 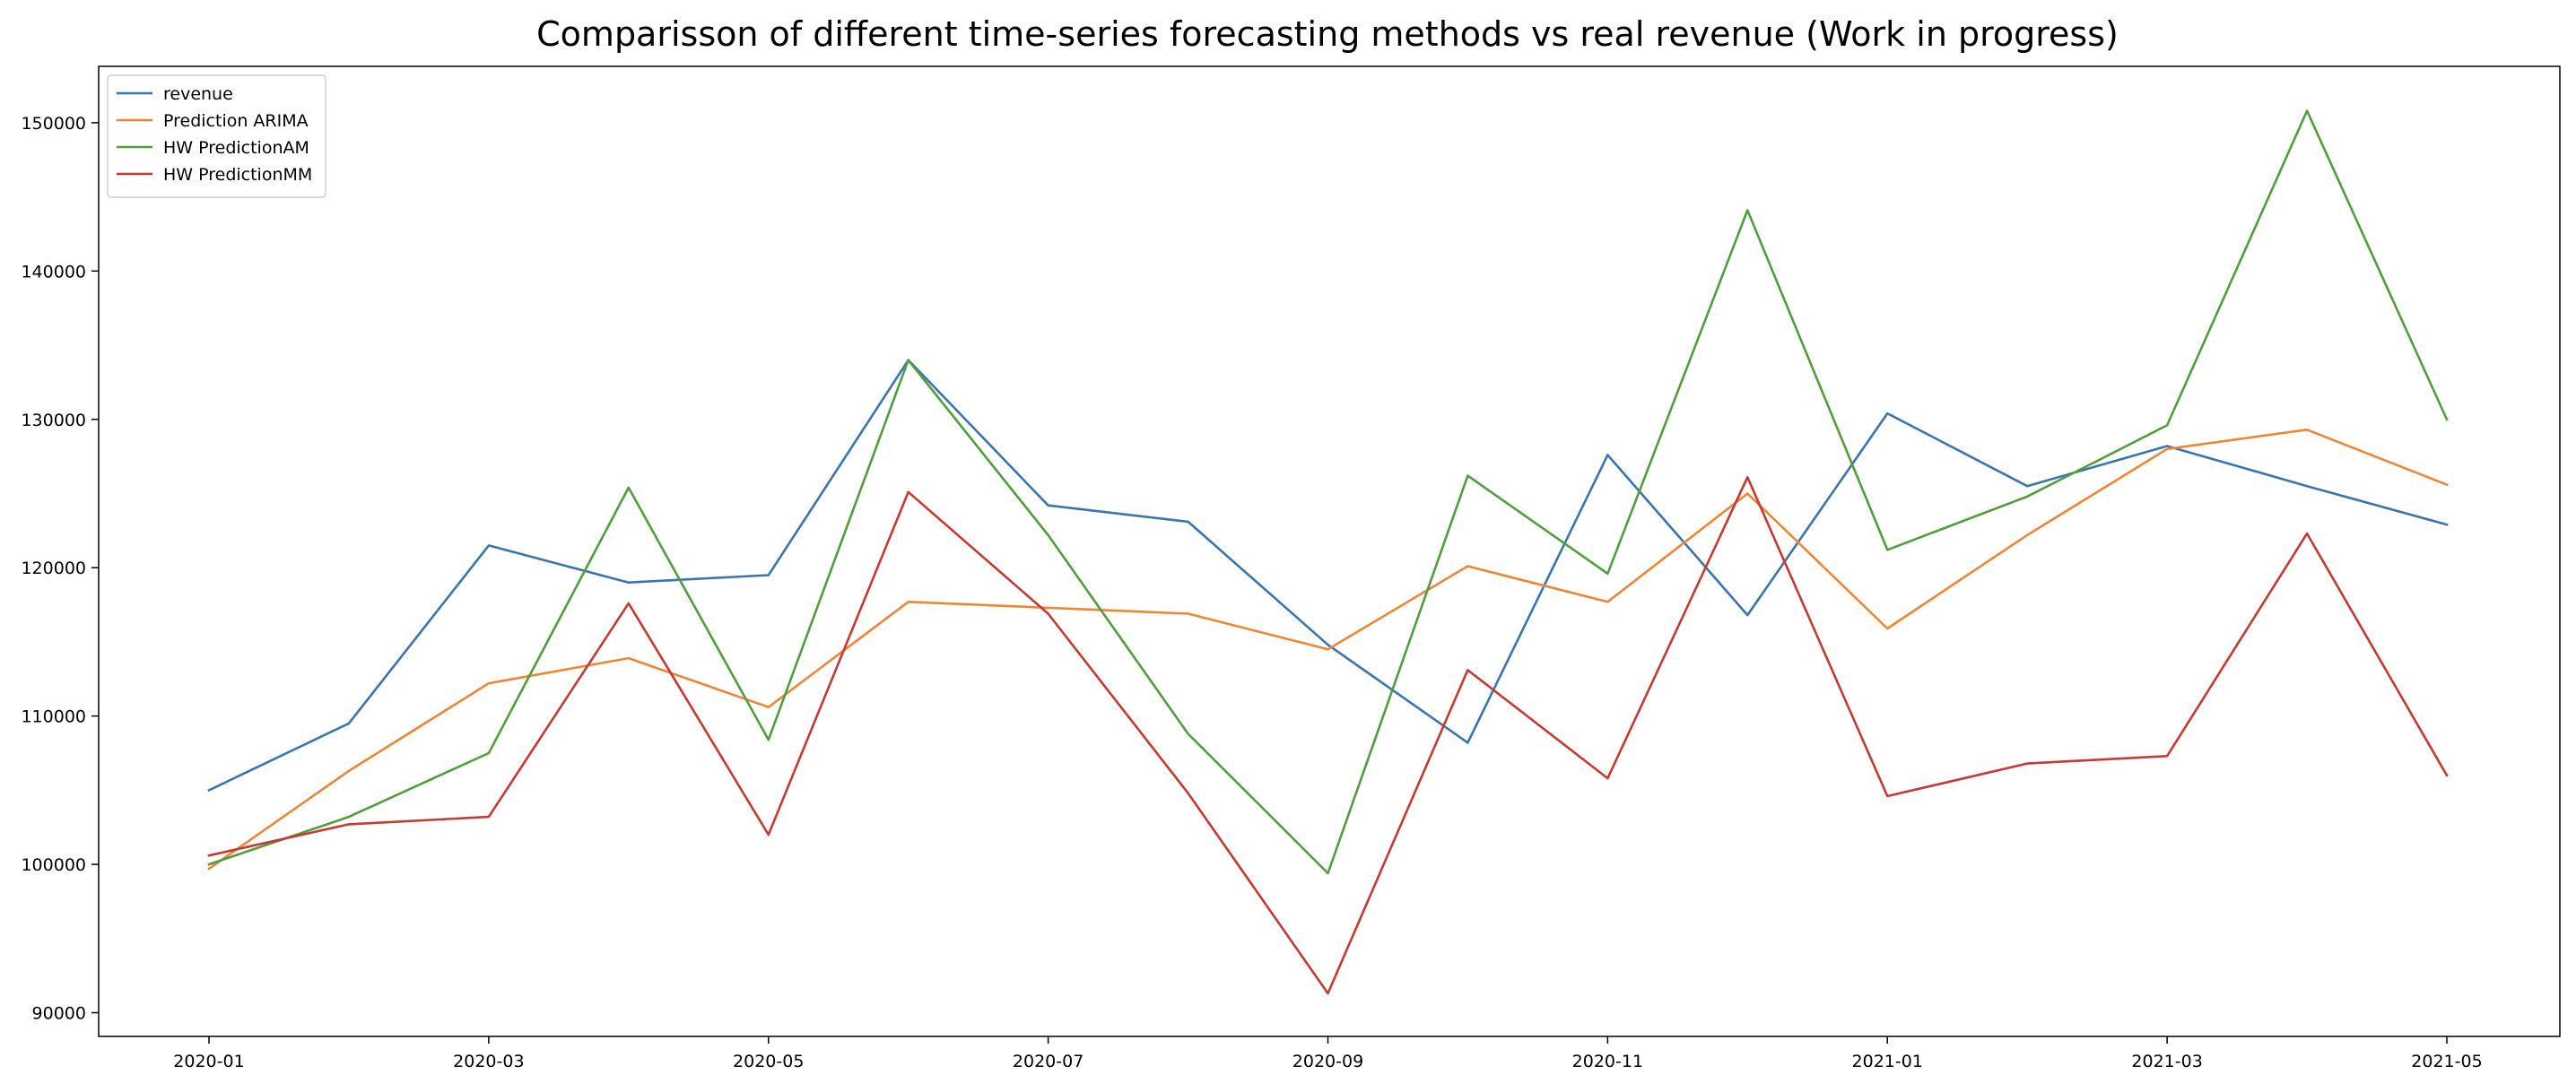 What do you see at coordinates (53, 717) in the screenshot?
I see `y-tick-label: 110000` at bounding box center [53, 717].